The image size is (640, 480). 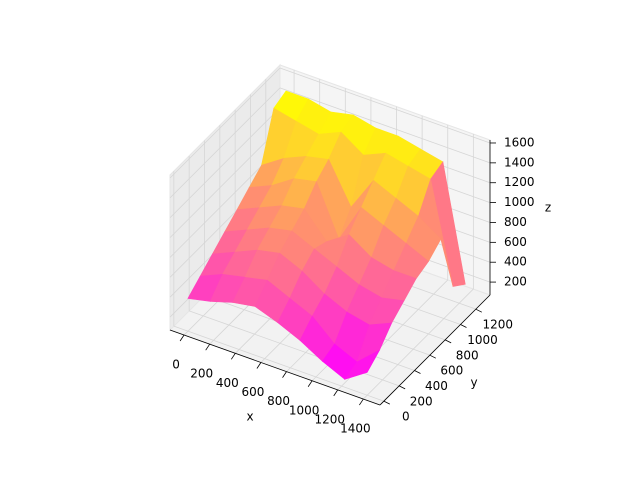 I want to click on x-tick-label: 600, so click(x=252, y=392).